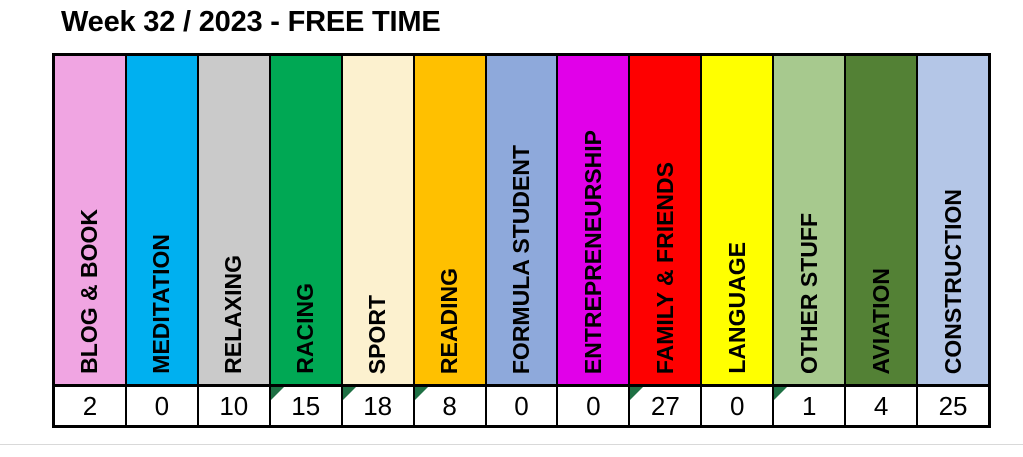 Image resolution: width=1023 pixels, height=457 pixels. I want to click on value-text: 8, so click(449, 406).